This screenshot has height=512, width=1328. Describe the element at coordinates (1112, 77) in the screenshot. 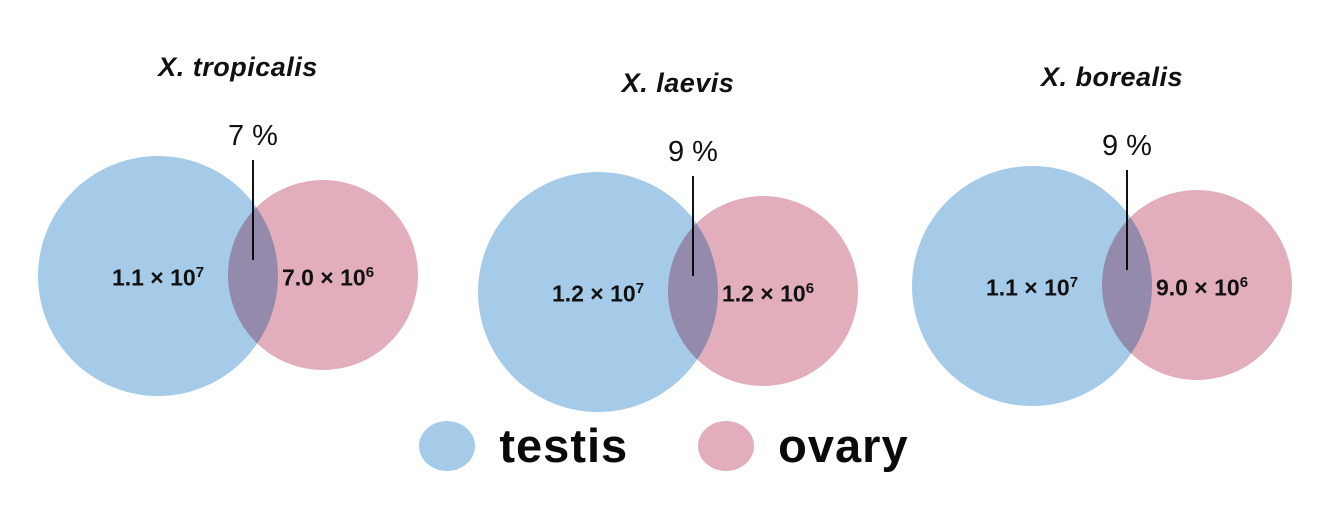

I see `panel-title: X. borealis` at that location.